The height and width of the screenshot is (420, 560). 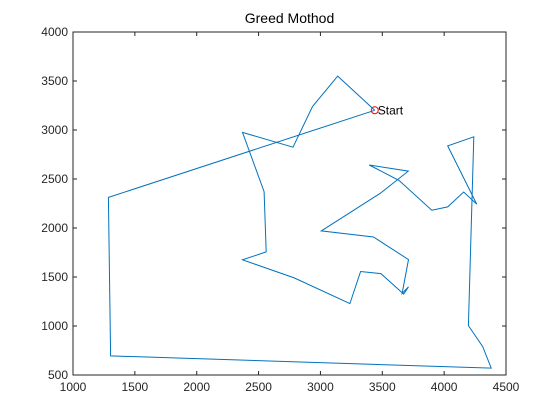 I want to click on x-tick-label: 1500, so click(x=135, y=387).